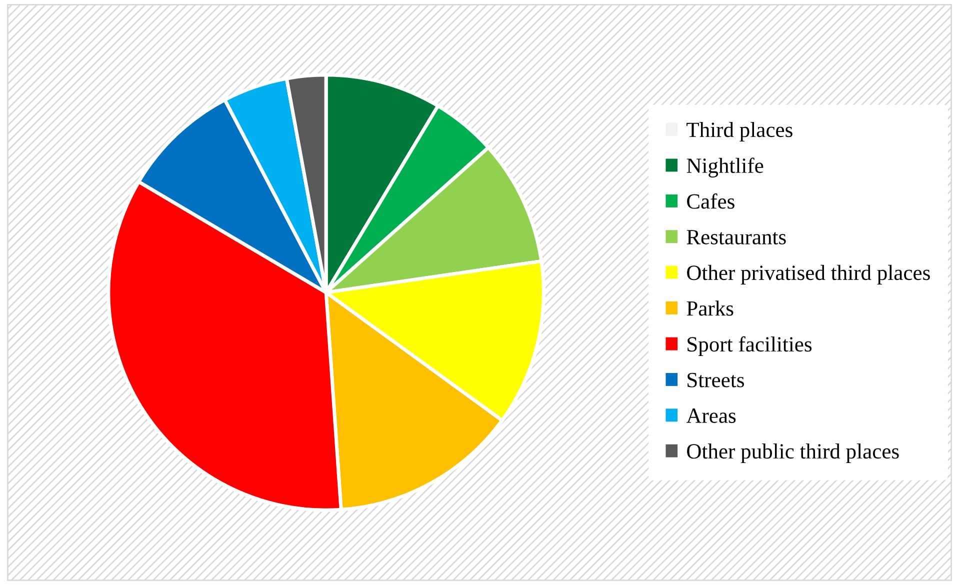 This screenshot has width=959, height=585. I want to click on legend-label: Restaurants, so click(736, 237).